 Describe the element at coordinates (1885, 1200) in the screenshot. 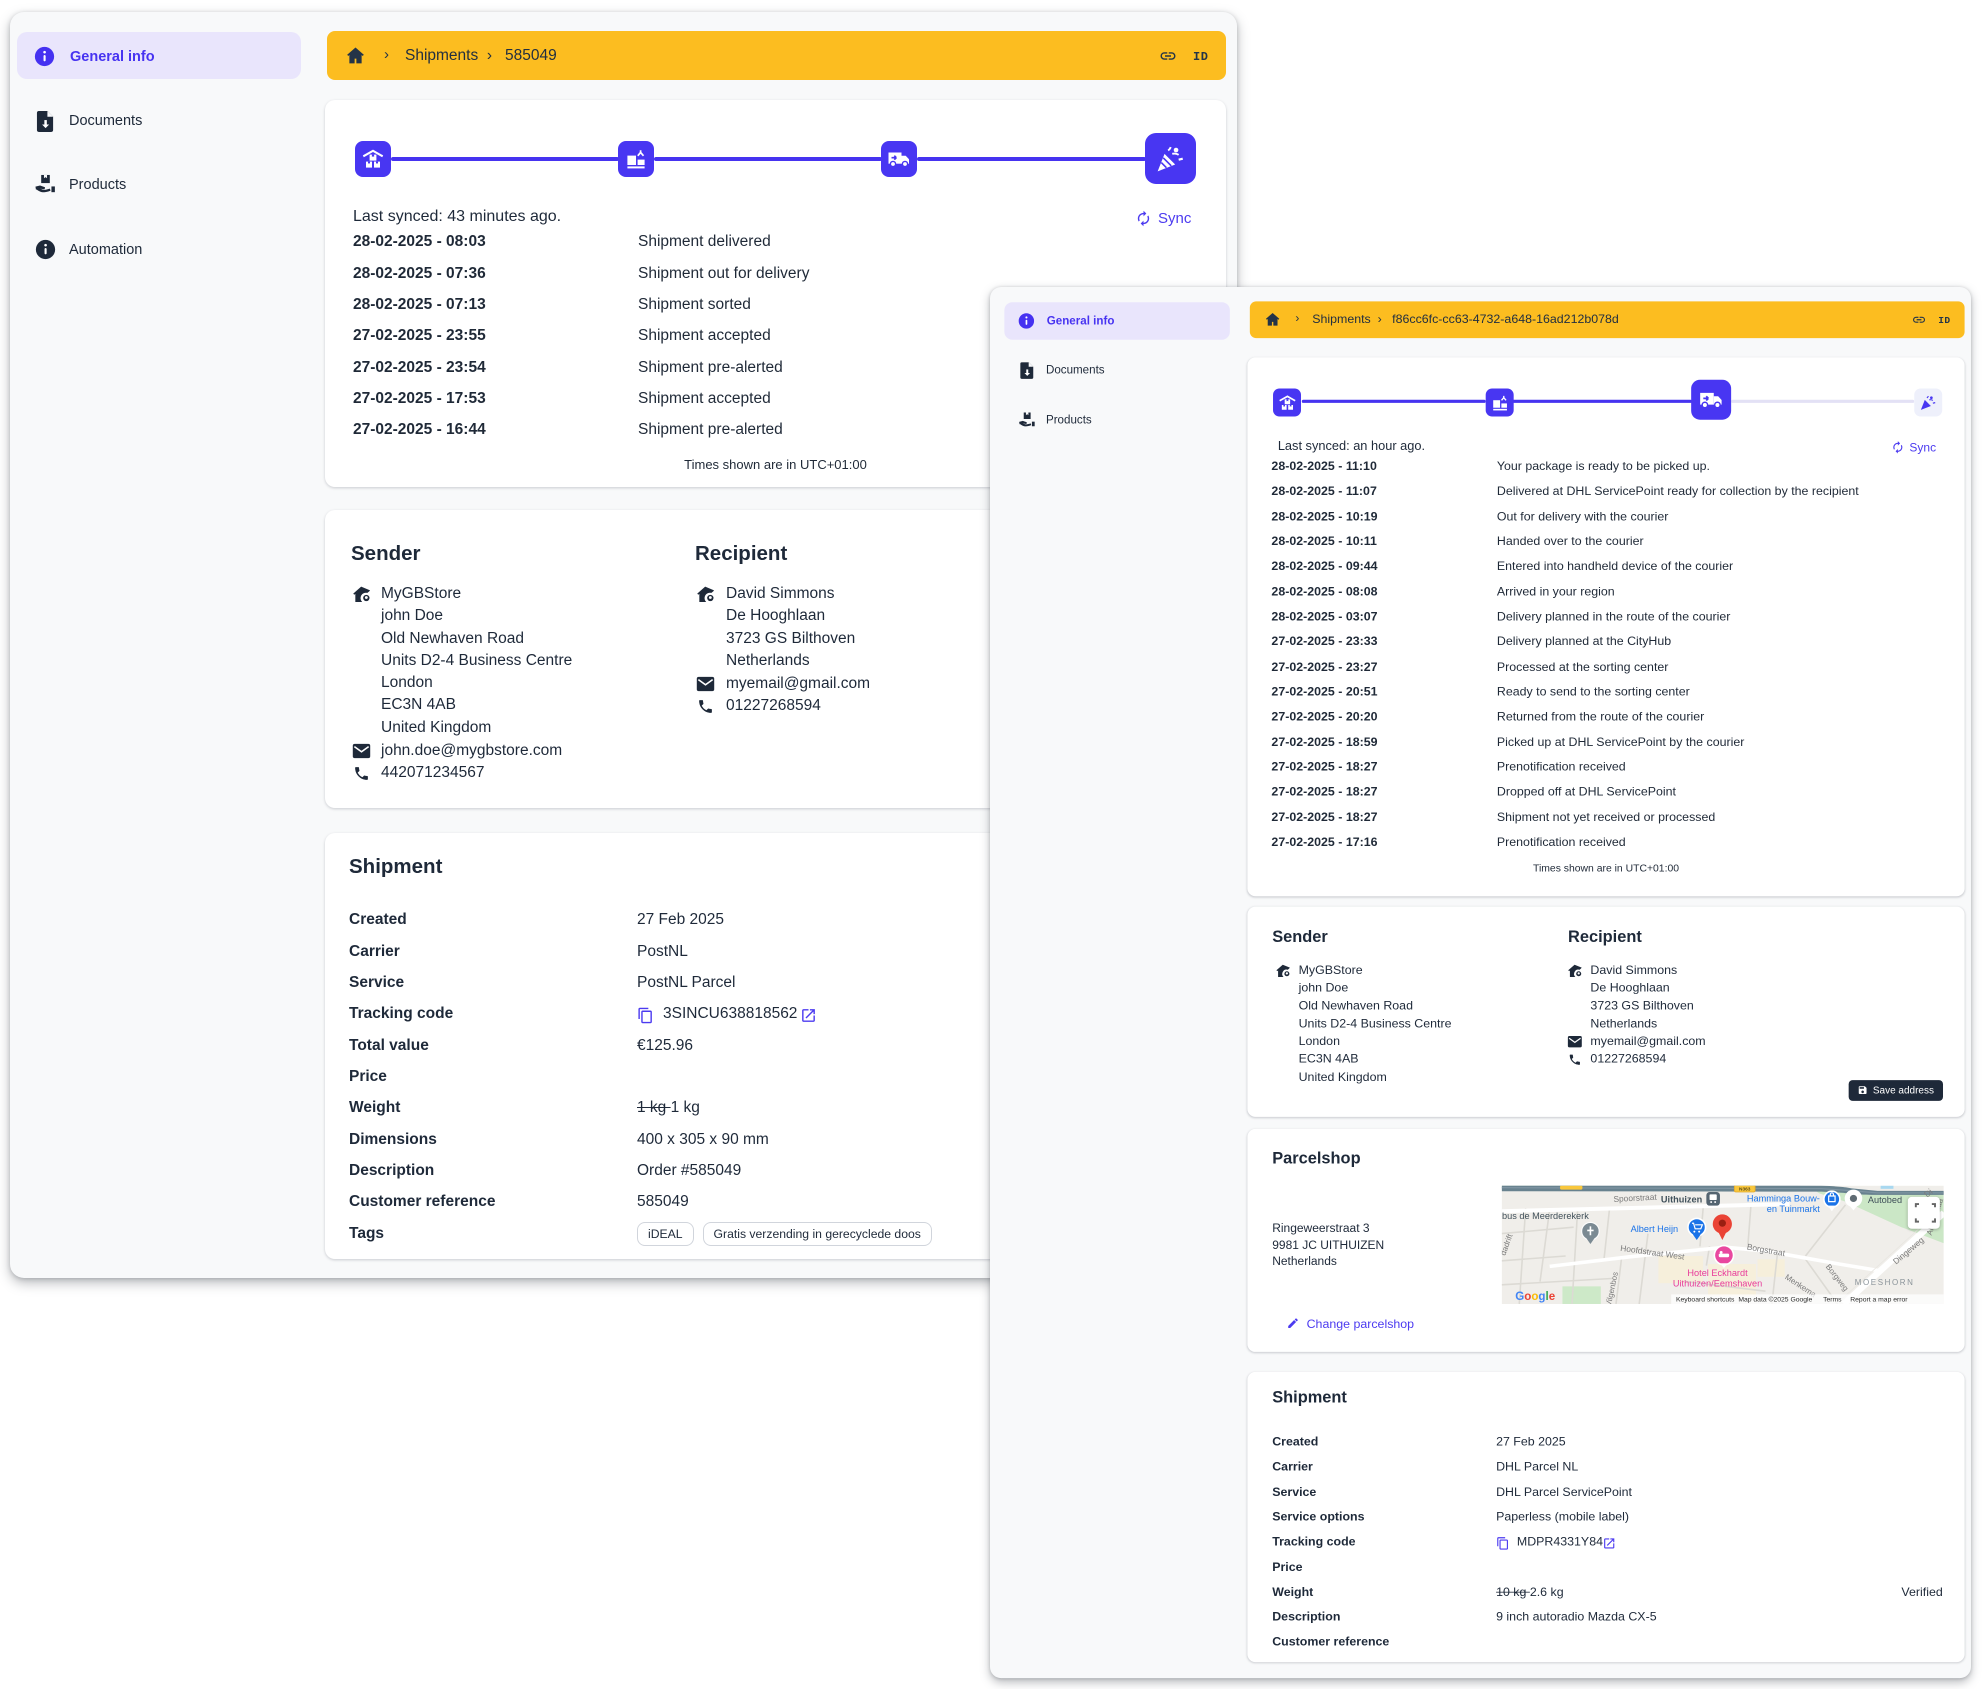

I see `svg-text: Autobed` at that location.